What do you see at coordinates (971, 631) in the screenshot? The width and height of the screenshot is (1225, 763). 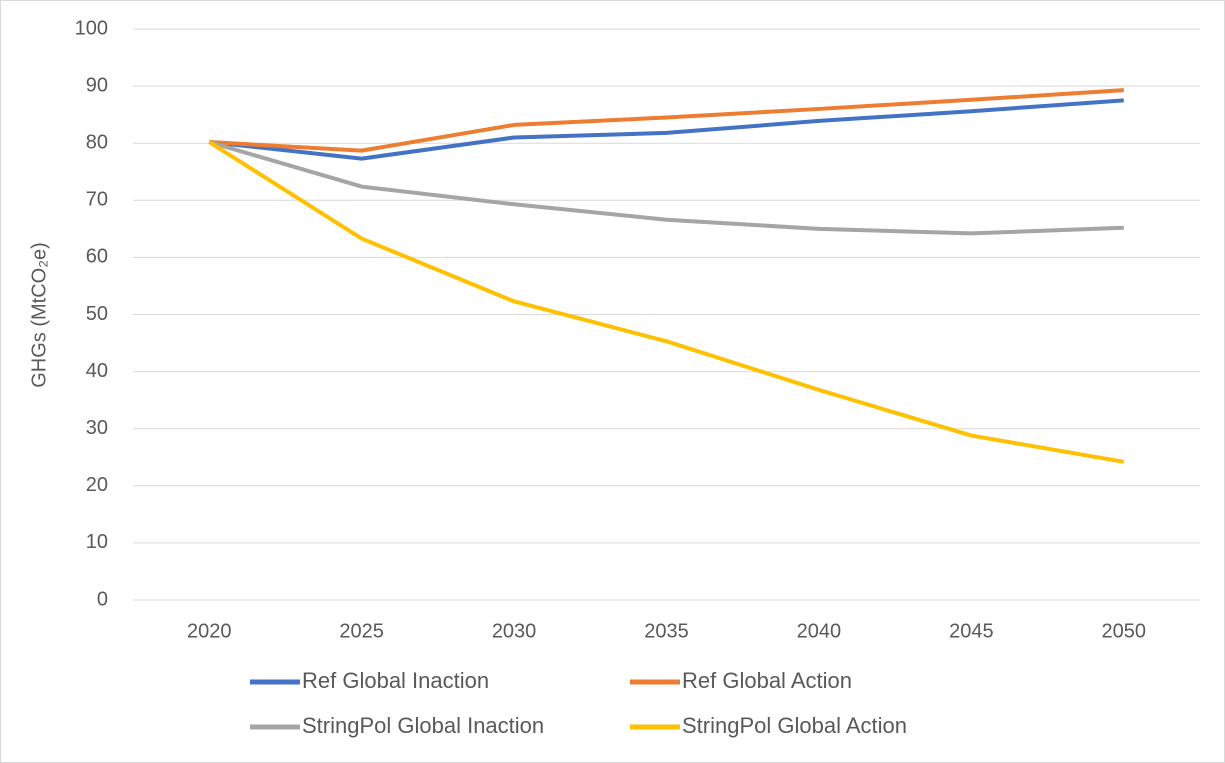 I see `x-tick-label: 2045` at bounding box center [971, 631].